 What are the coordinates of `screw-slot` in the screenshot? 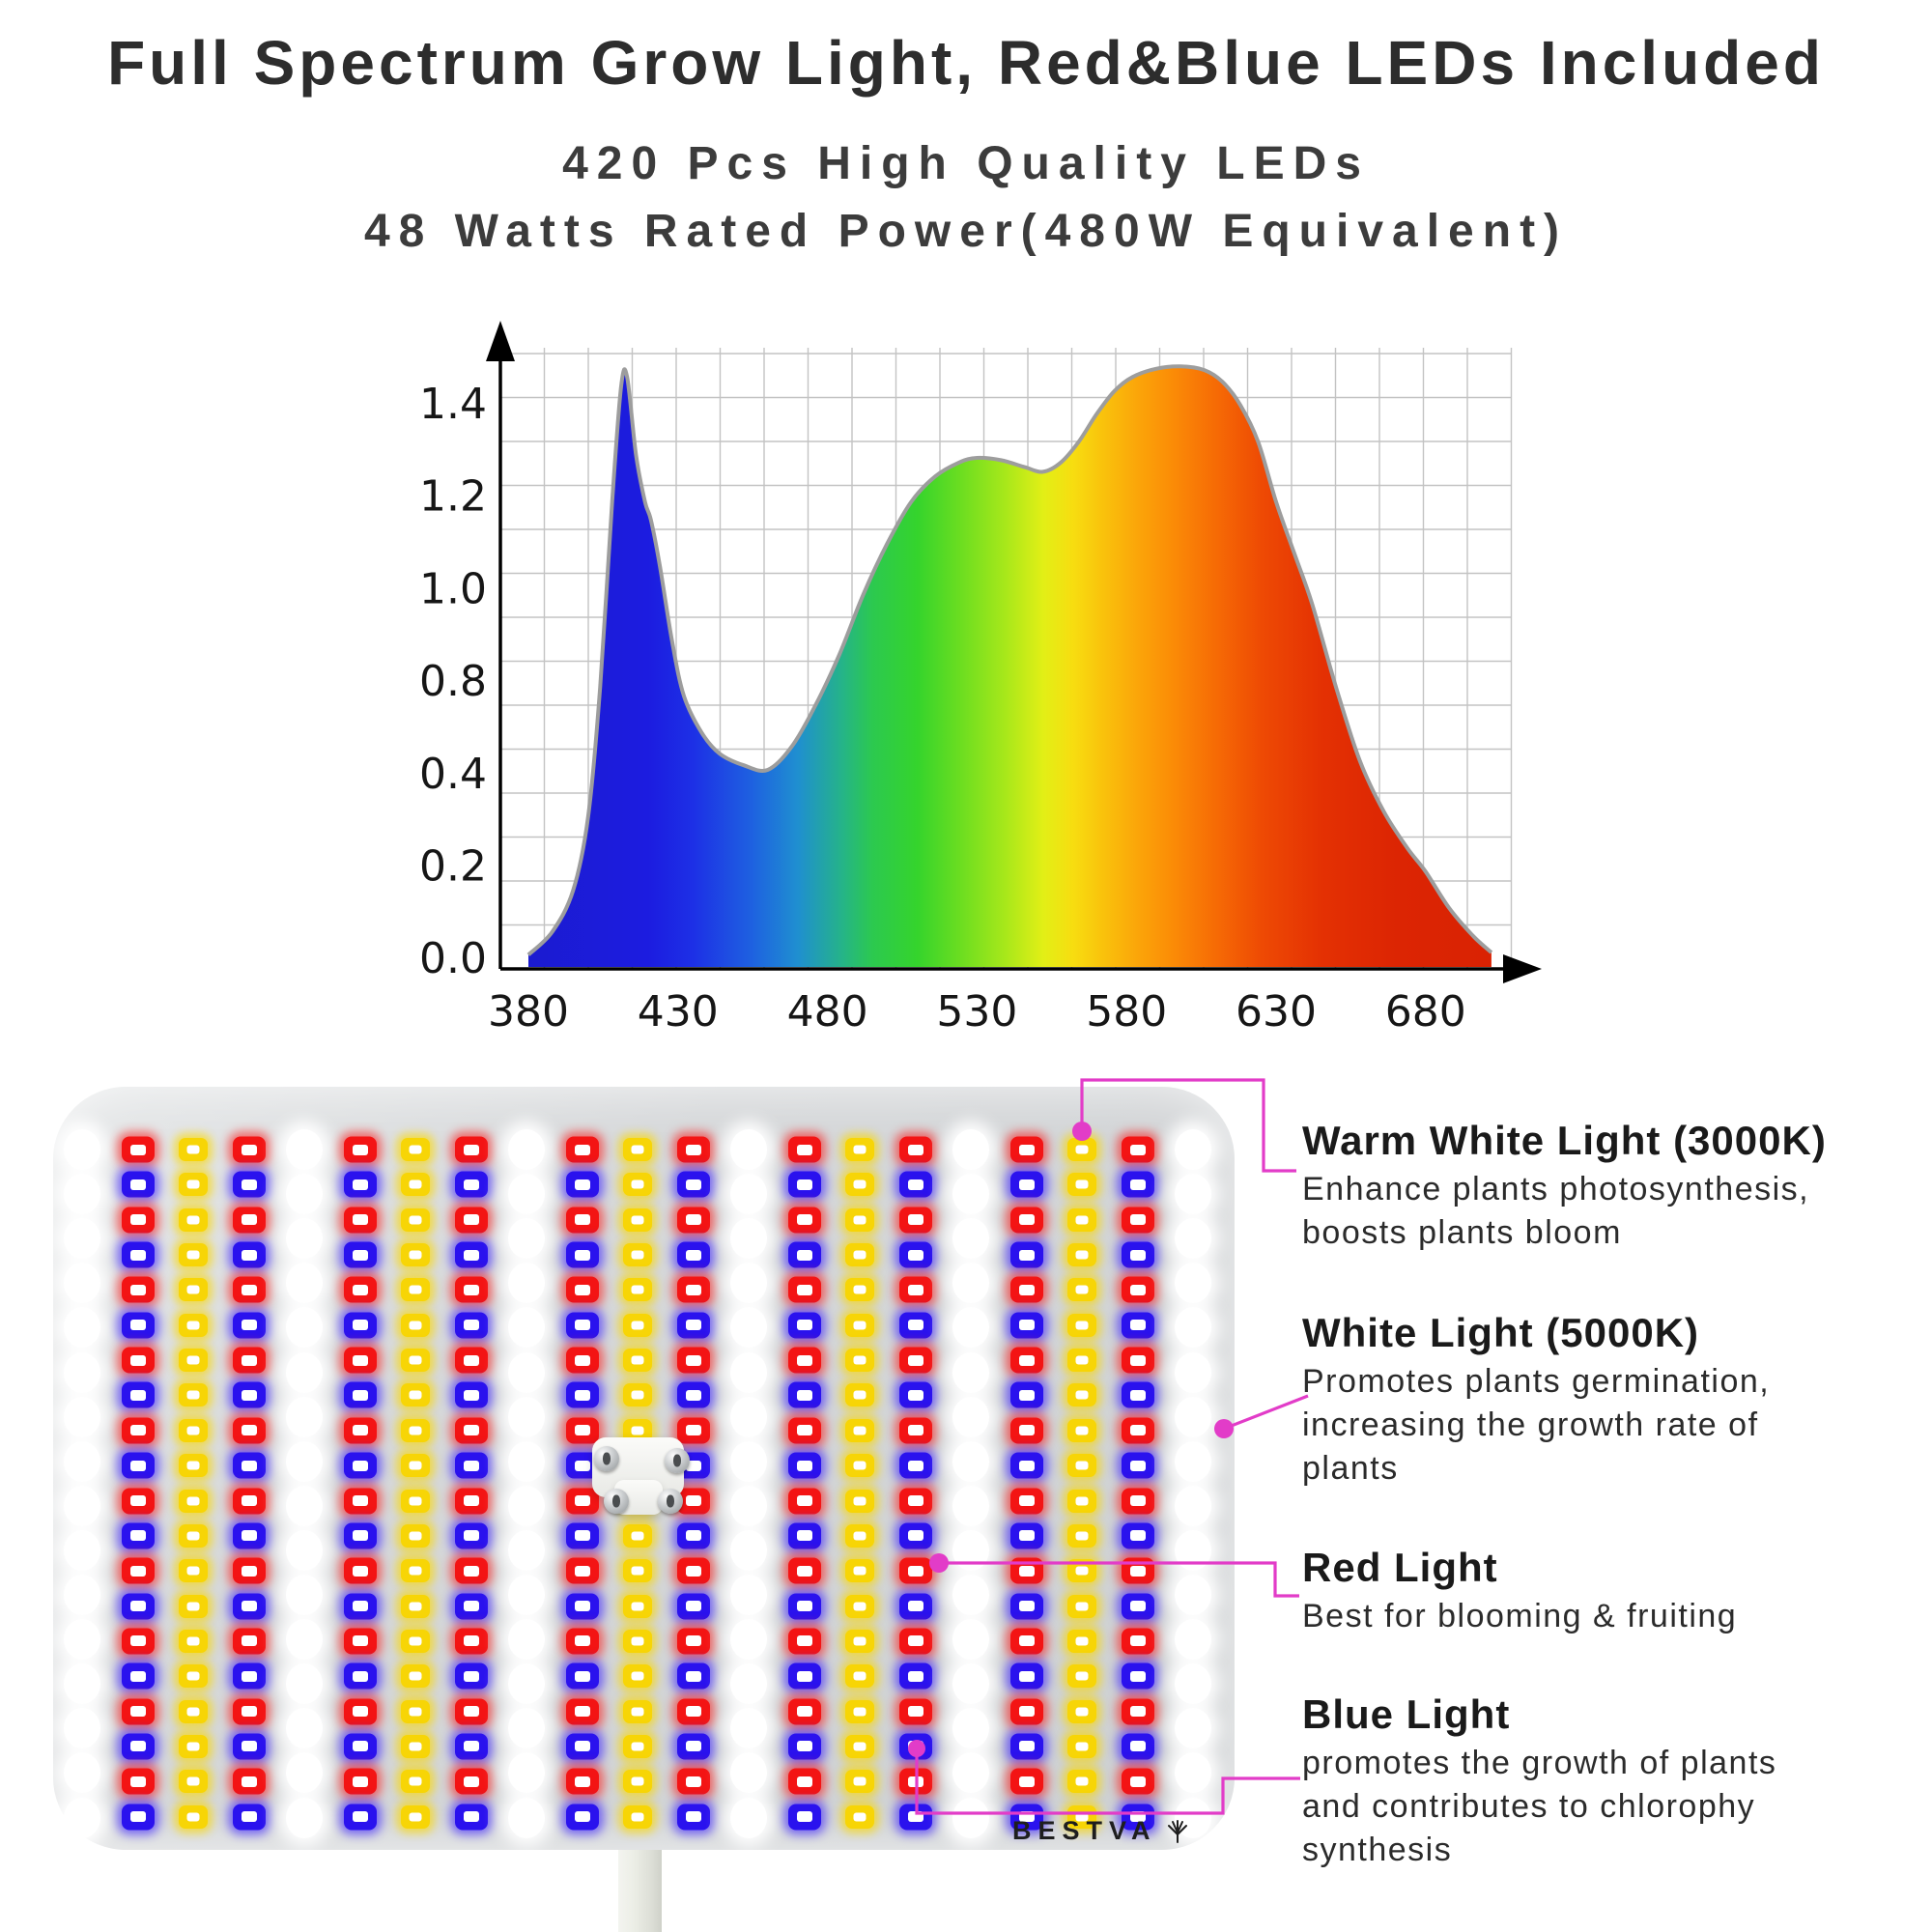 It's located at (607, 1458).